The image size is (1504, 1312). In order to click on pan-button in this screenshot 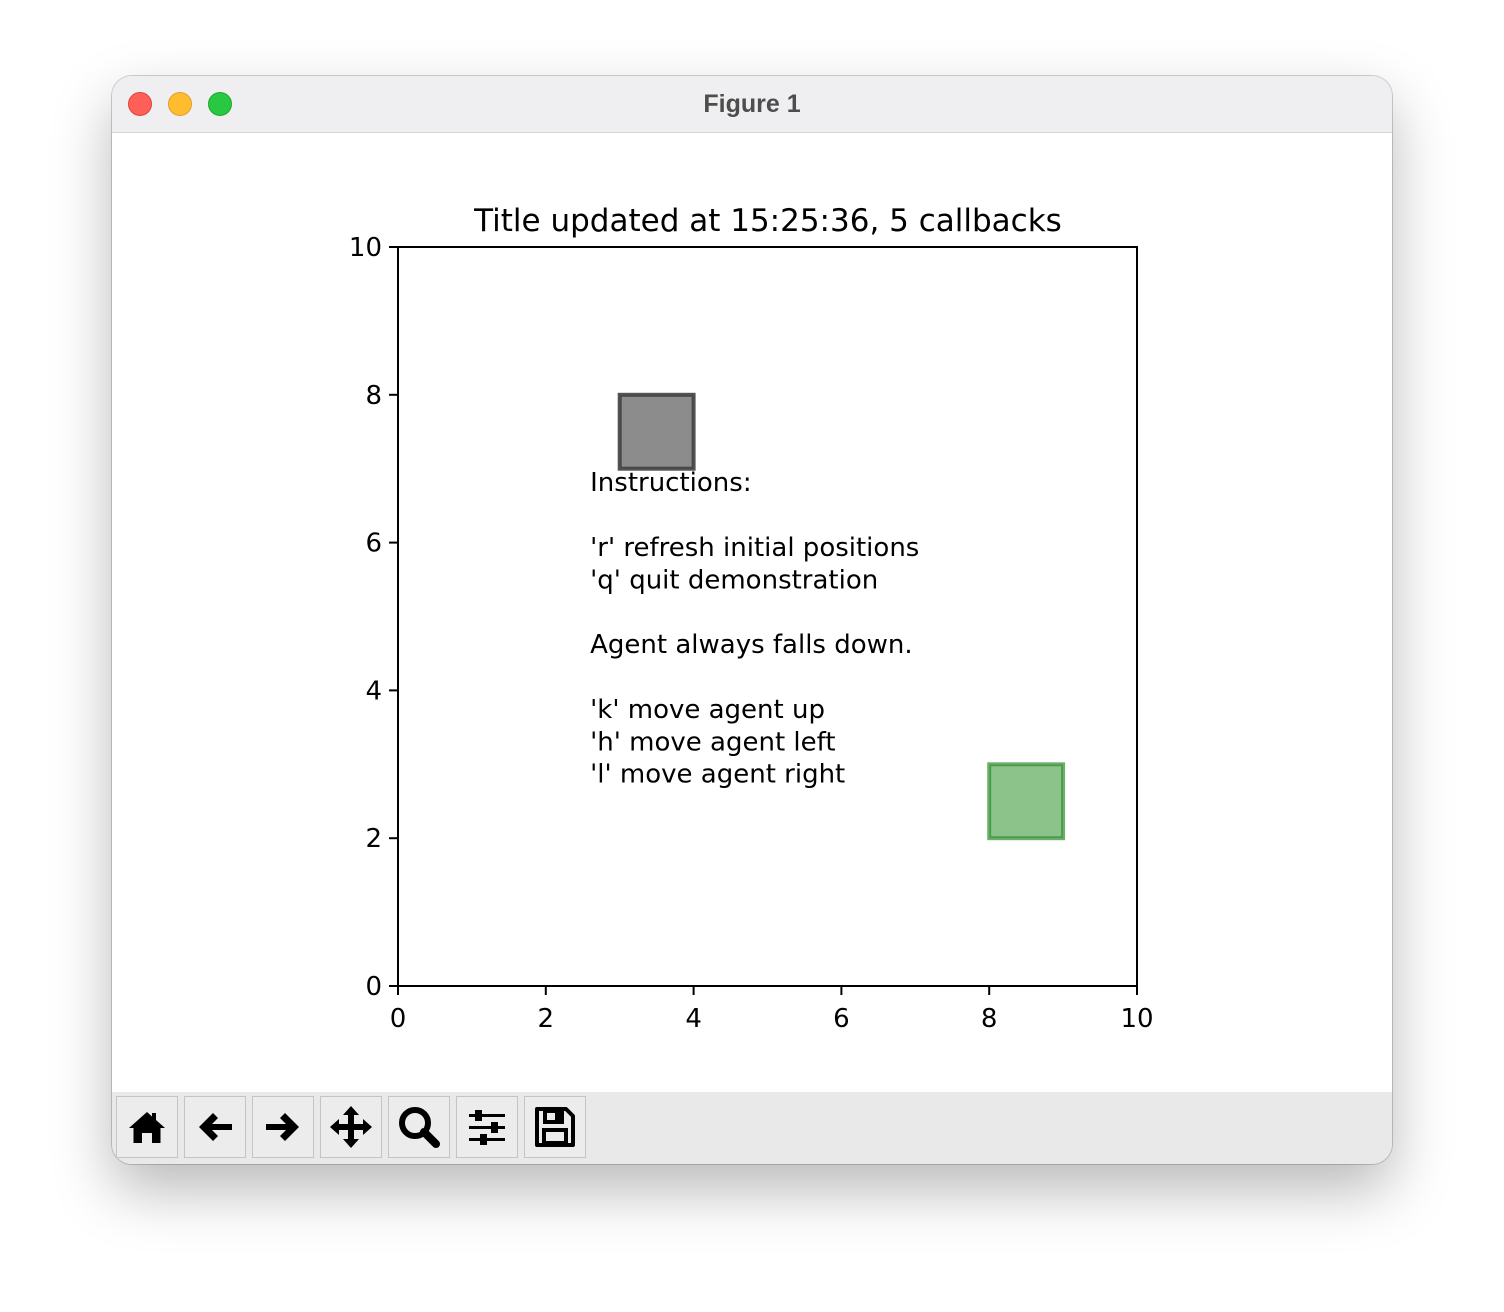, I will do `click(351, 1127)`.